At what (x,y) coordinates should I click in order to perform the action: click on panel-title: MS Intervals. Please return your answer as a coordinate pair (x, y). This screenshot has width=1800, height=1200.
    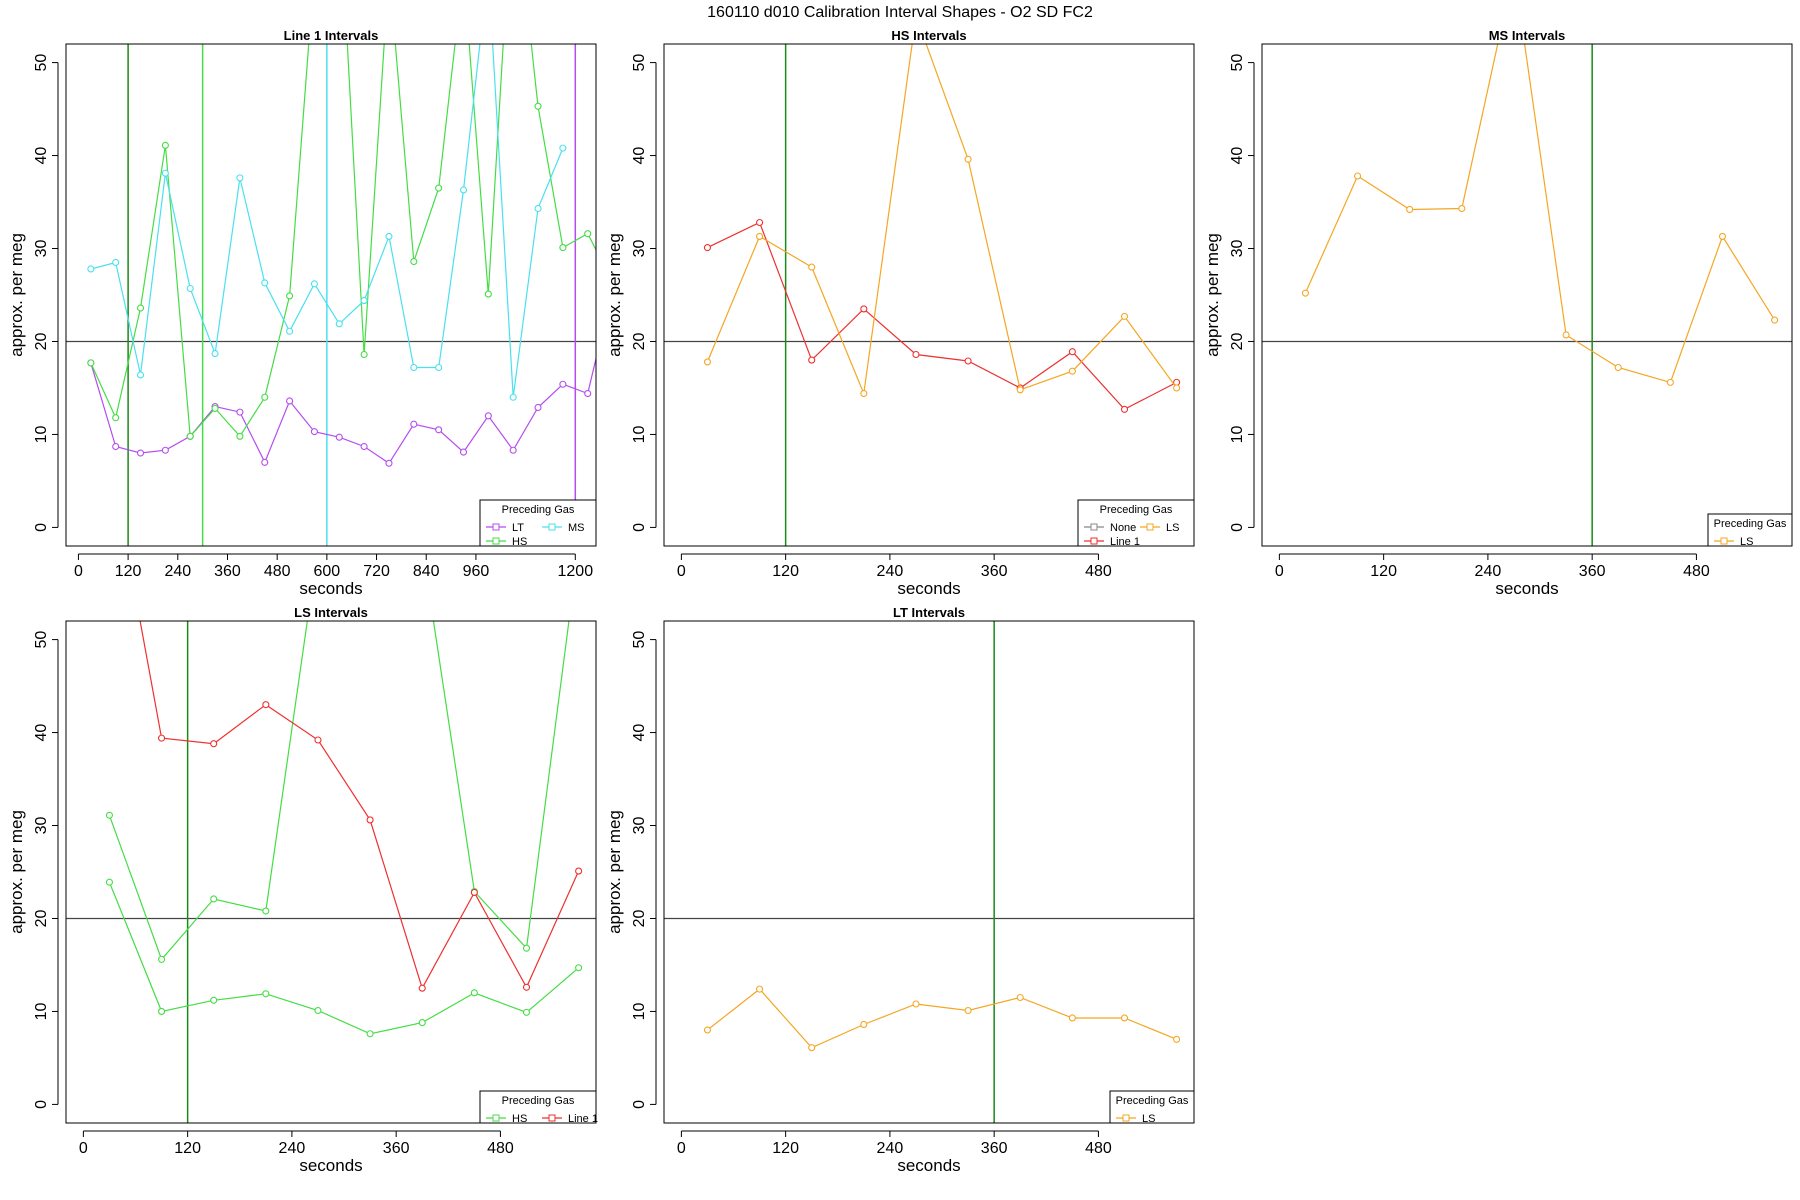
    Looking at the image, I should click on (1527, 35).